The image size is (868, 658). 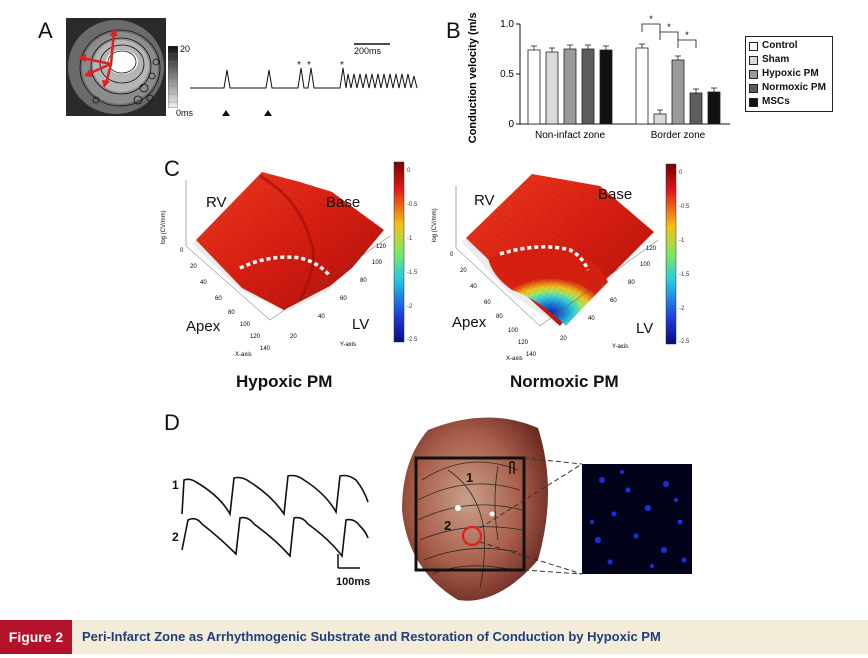 I want to click on legend-item: Control, so click(x=789, y=46).